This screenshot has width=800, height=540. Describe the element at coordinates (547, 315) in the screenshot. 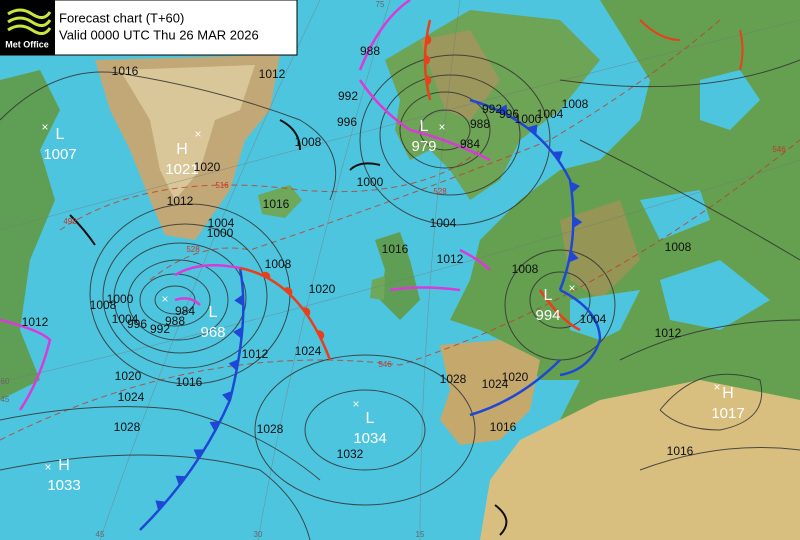

I see `center-pressure: 994` at that location.